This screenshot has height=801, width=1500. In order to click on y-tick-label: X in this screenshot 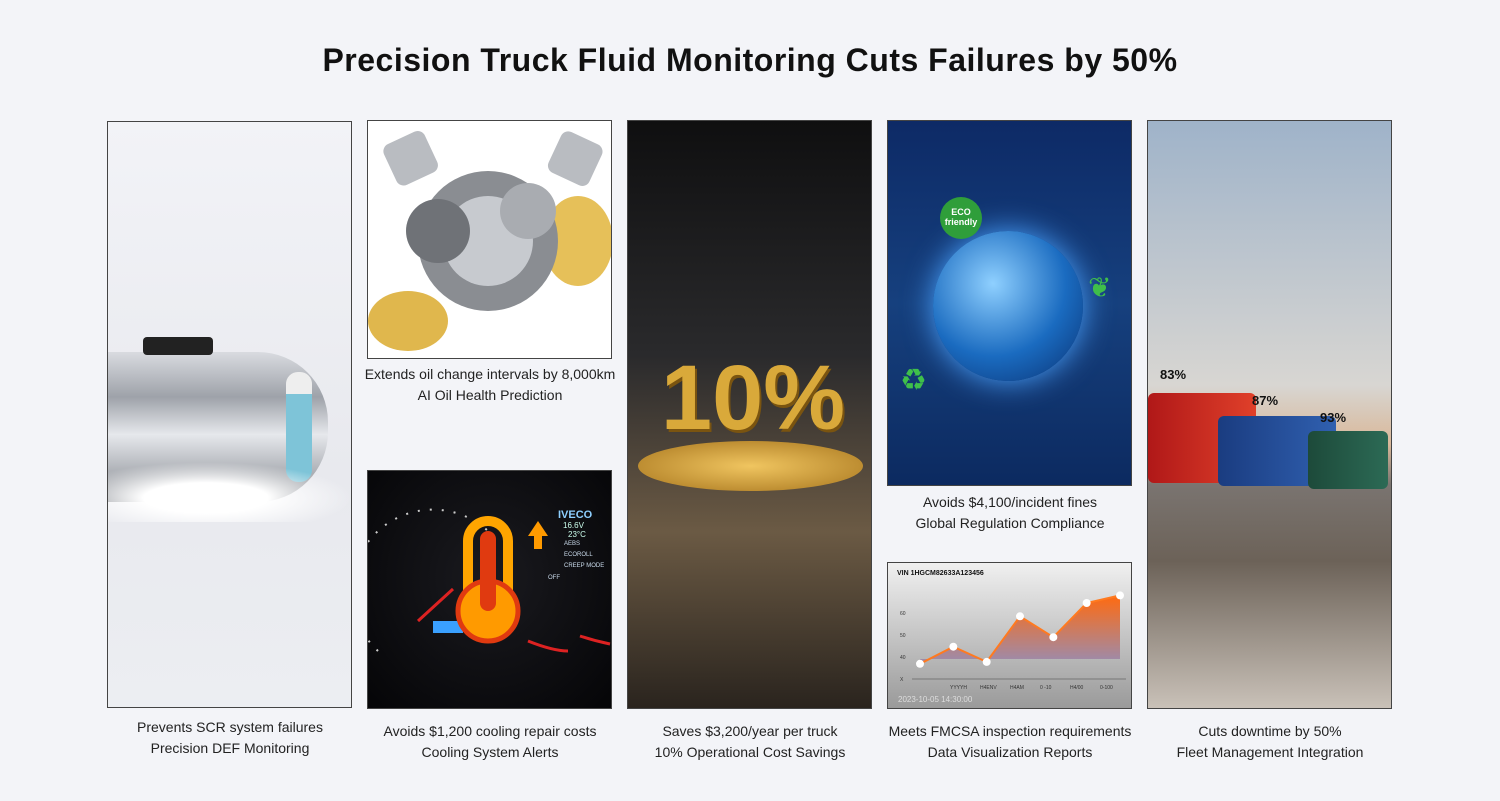, I will do `click(902, 680)`.